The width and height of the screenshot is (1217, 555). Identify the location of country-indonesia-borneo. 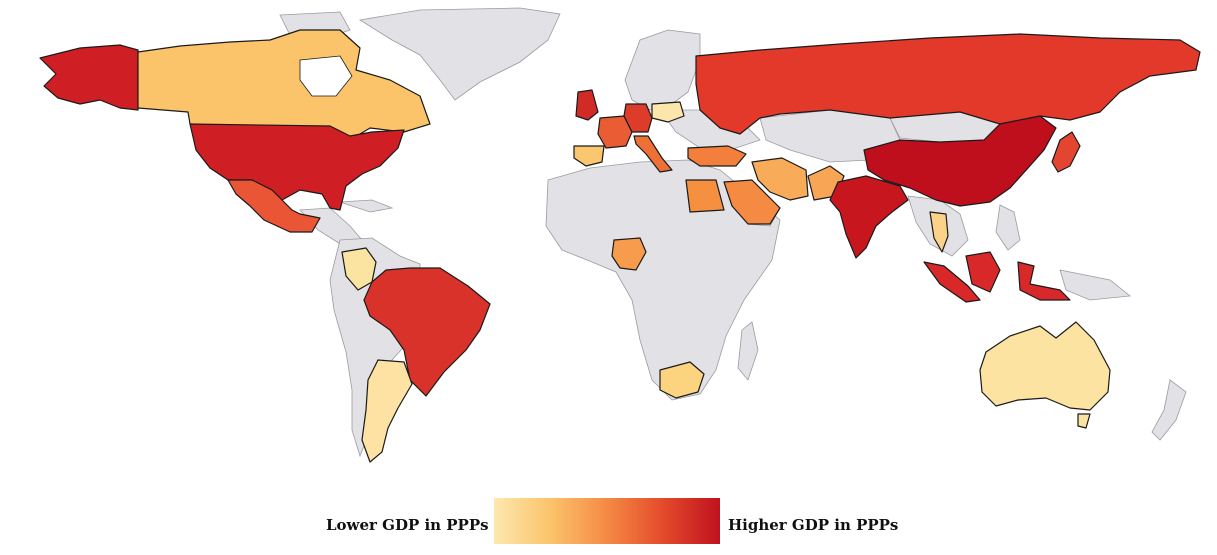
(983, 272).